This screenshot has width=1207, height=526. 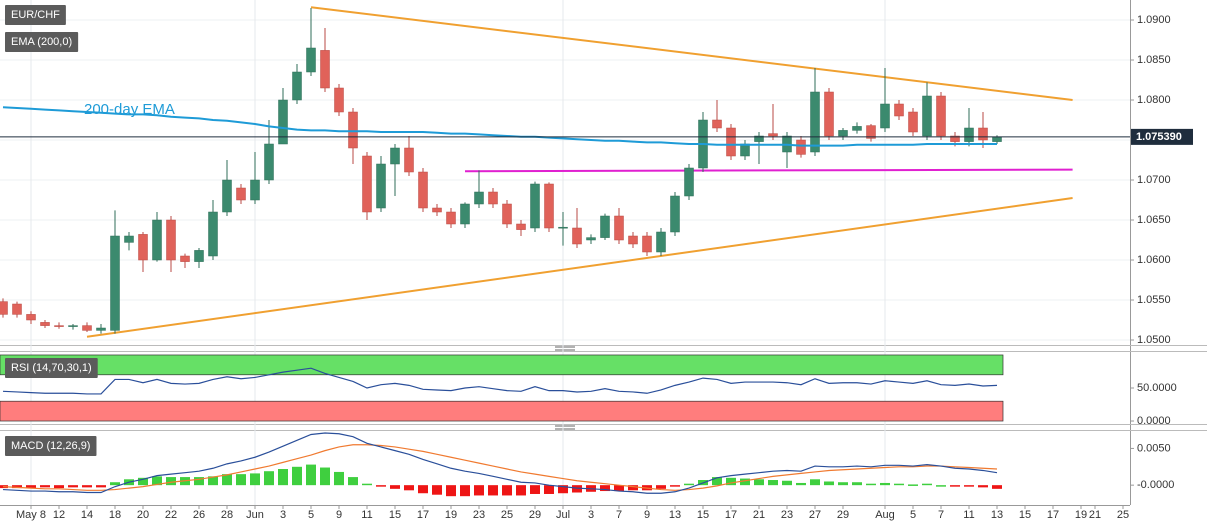 I want to click on x-tick-label: 25, so click(x=1123, y=515).